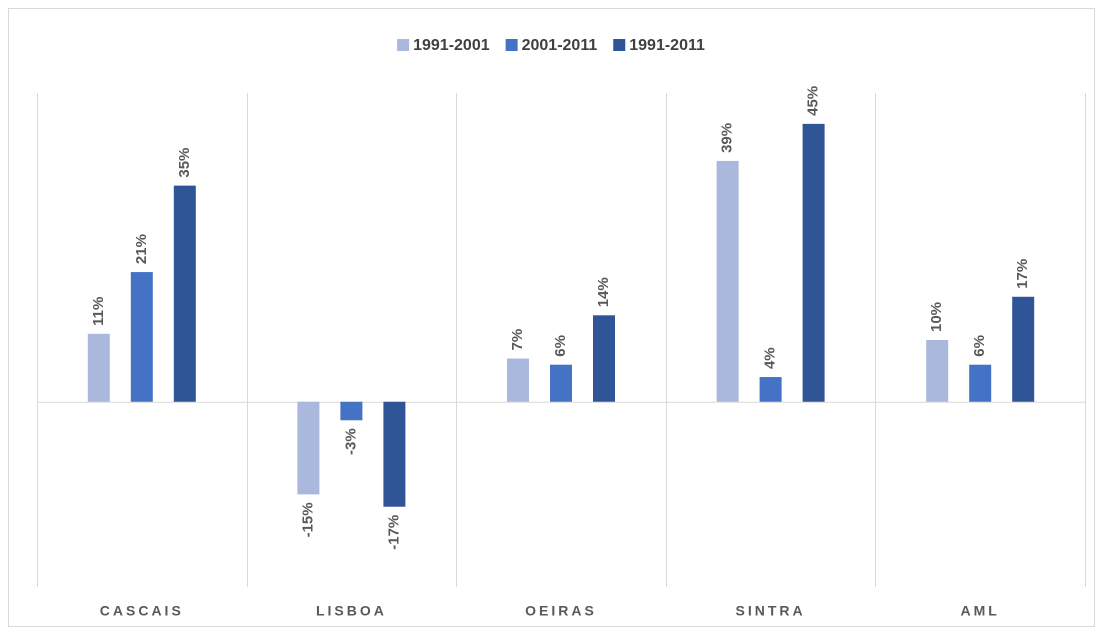 The image size is (1102, 635). What do you see at coordinates (667, 45) in the screenshot?
I see `legend-label: 1991-2011` at bounding box center [667, 45].